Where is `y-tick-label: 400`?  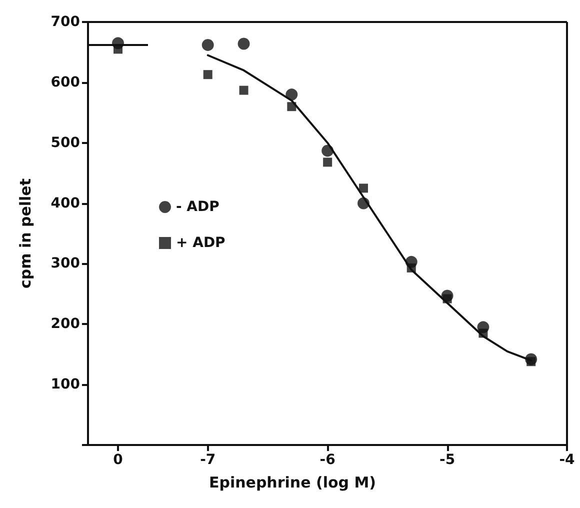 y-tick-label: 400 is located at coordinates (65, 203).